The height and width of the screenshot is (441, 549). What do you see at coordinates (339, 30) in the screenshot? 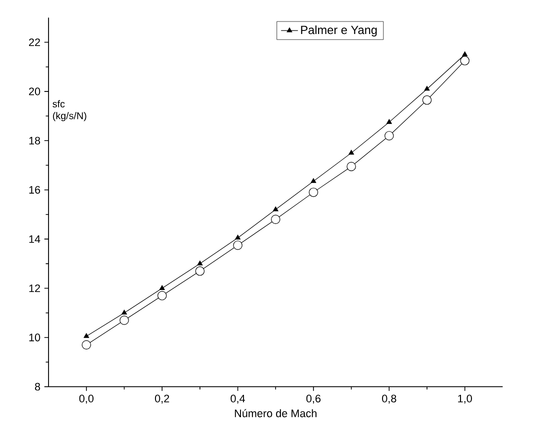
I see `legend-label: Palmer e Yang` at bounding box center [339, 30].